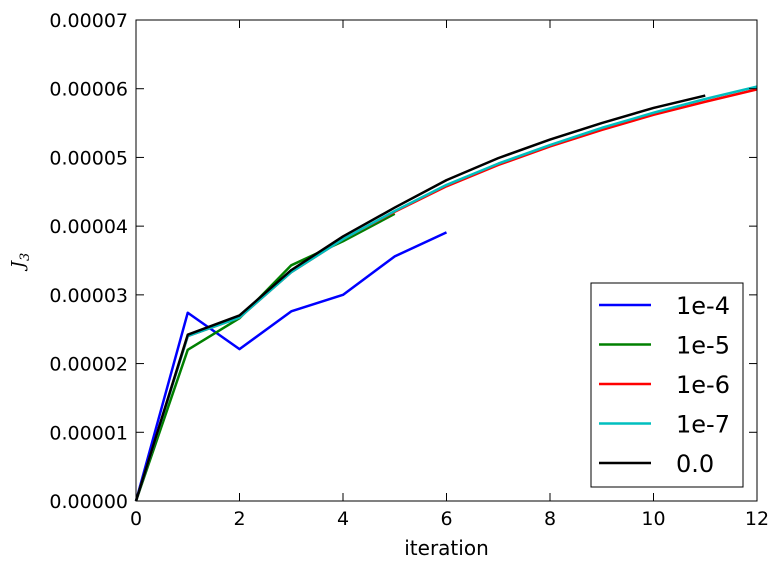 The image size is (777, 569). Describe the element at coordinates (25, 257) in the screenshot. I see `y-axis-label-subscript: 3` at that location.